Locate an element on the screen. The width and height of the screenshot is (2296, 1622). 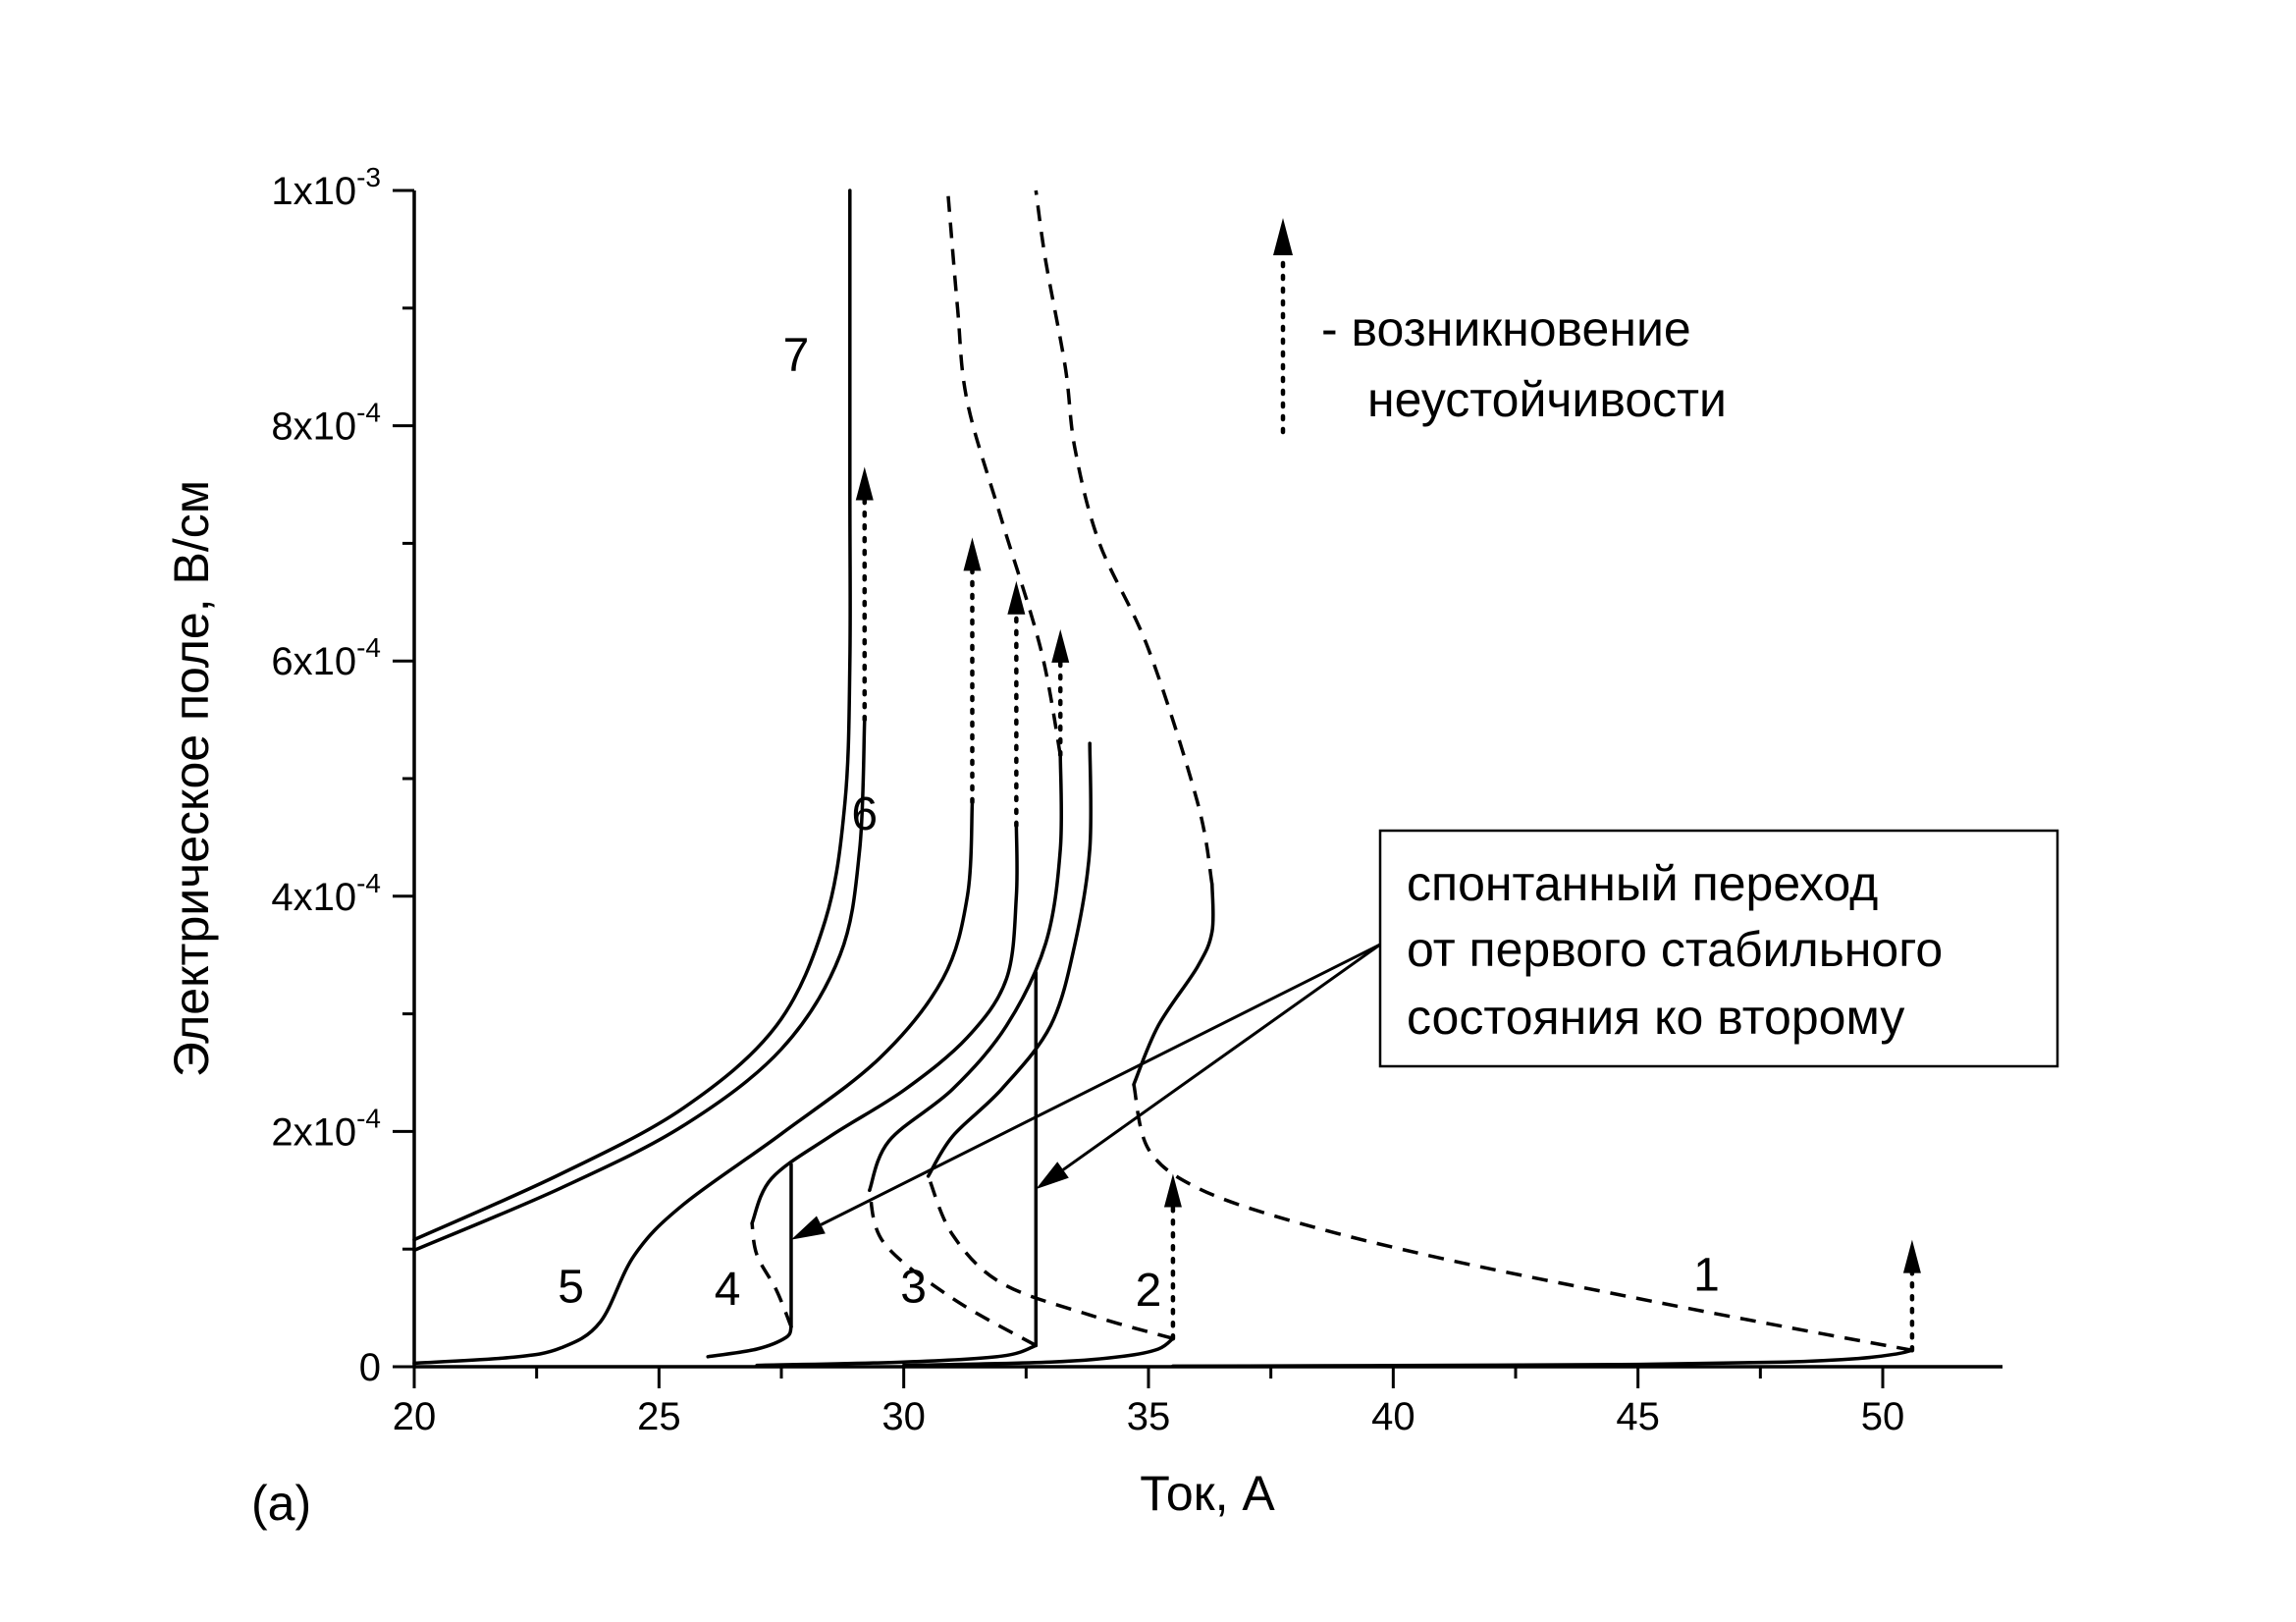
series-6-arrow-head is located at coordinates (865, 483).